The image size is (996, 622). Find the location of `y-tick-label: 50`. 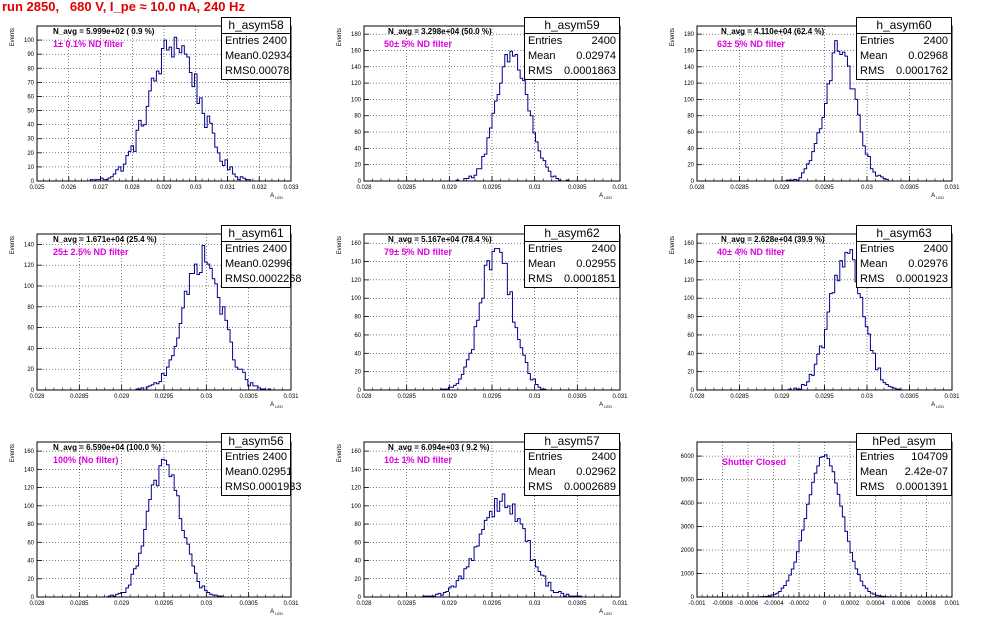

y-tick-label: 50 is located at coordinates (30, 112).